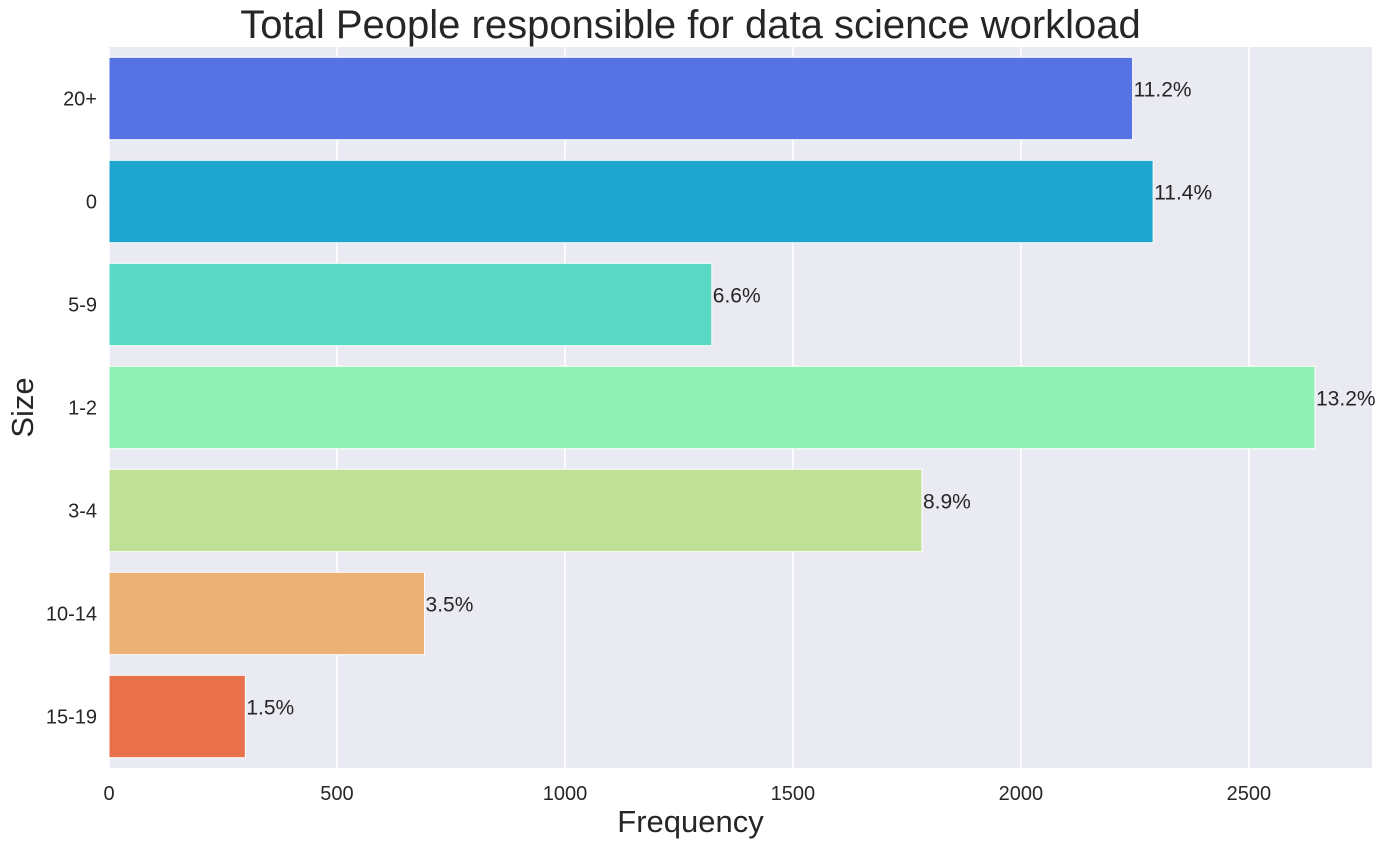  I want to click on y-tick-labels: 20+ 0 5-9 1-2 3-4 10-14 15-19, so click(71, 409).